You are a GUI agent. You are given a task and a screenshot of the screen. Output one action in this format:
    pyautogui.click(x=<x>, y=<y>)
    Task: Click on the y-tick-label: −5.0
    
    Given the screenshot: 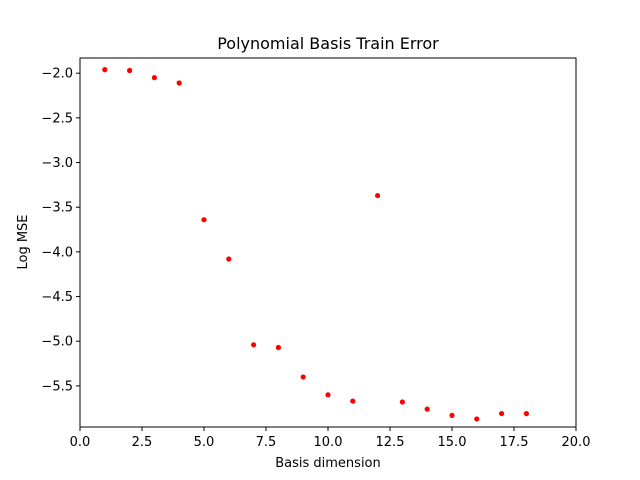 What is the action you would take?
    pyautogui.click(x=57, y=342)
    